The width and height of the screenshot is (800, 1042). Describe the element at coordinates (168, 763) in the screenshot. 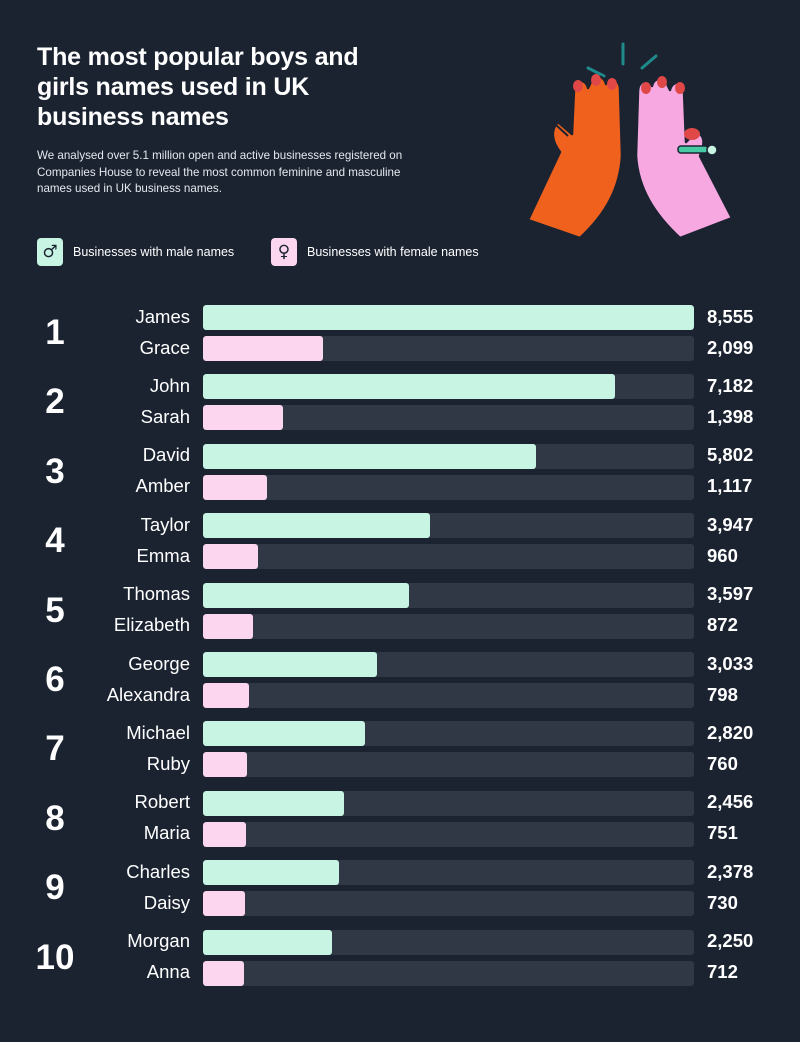

I see `female-name-label: Ruby` at that location.